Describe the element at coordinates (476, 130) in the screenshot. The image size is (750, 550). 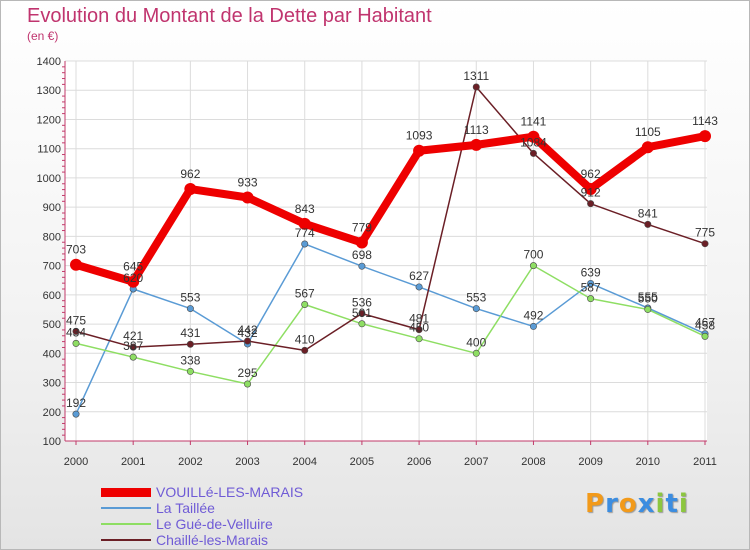
I see `data-label: 1113` at that location.